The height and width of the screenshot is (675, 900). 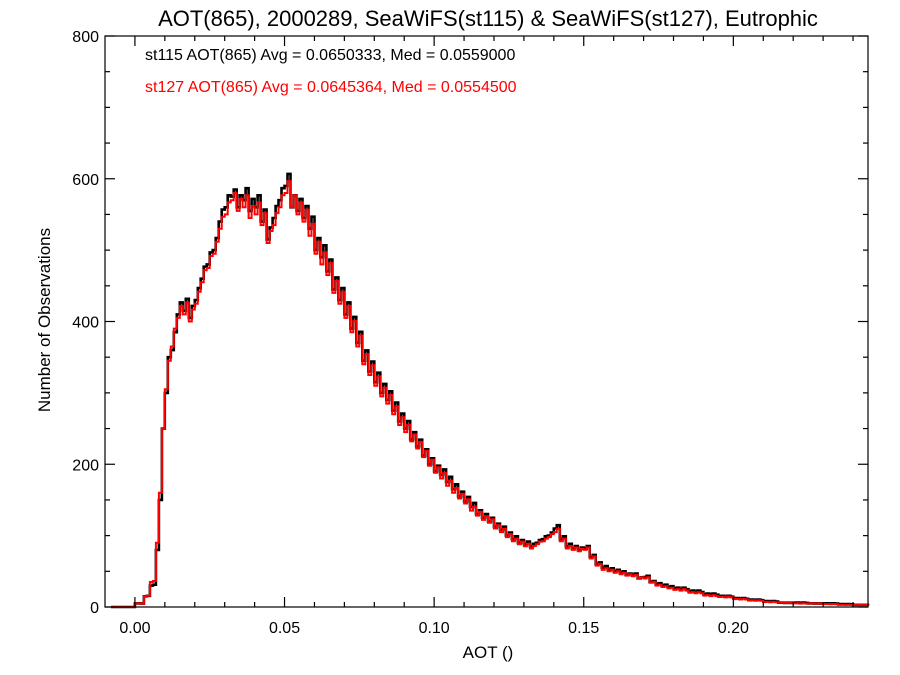 I want to click on y-tick-label: 400, so click(x=85, y=323).